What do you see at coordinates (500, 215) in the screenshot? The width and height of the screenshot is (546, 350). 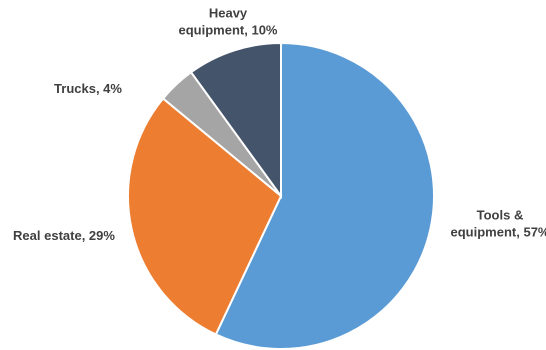 I see `label-tools-equipment-line: Tools &` at bounding box center [500, 215].